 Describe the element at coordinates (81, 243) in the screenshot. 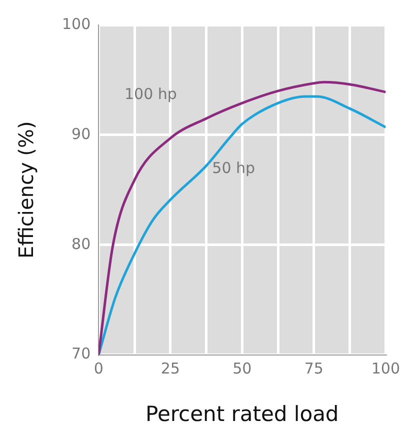

I see `y-tick-label: 80` at that location.